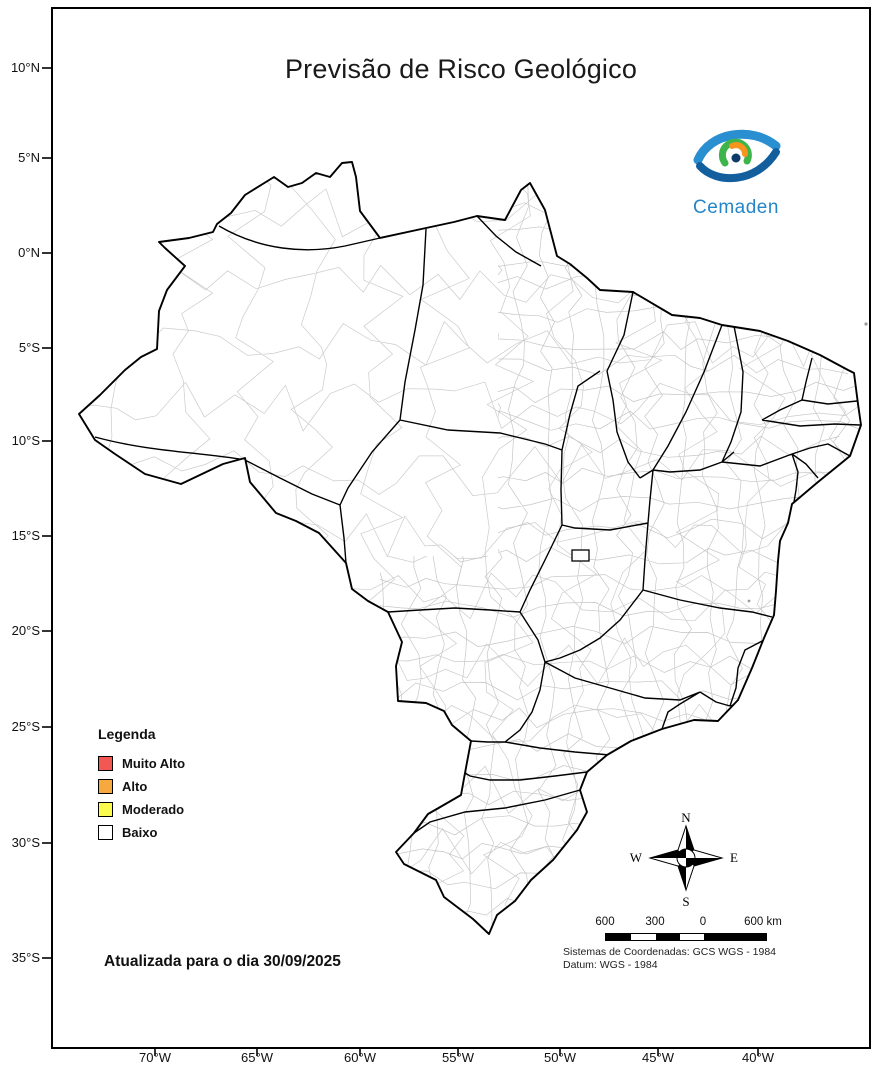 Image resolution: width=881 pixels, height=1080 pixels. What do you see at coordinates (658, 1057) in the screenshot?
I see `lon-label-45w: 45°W` at bounding box center [658, 1057].